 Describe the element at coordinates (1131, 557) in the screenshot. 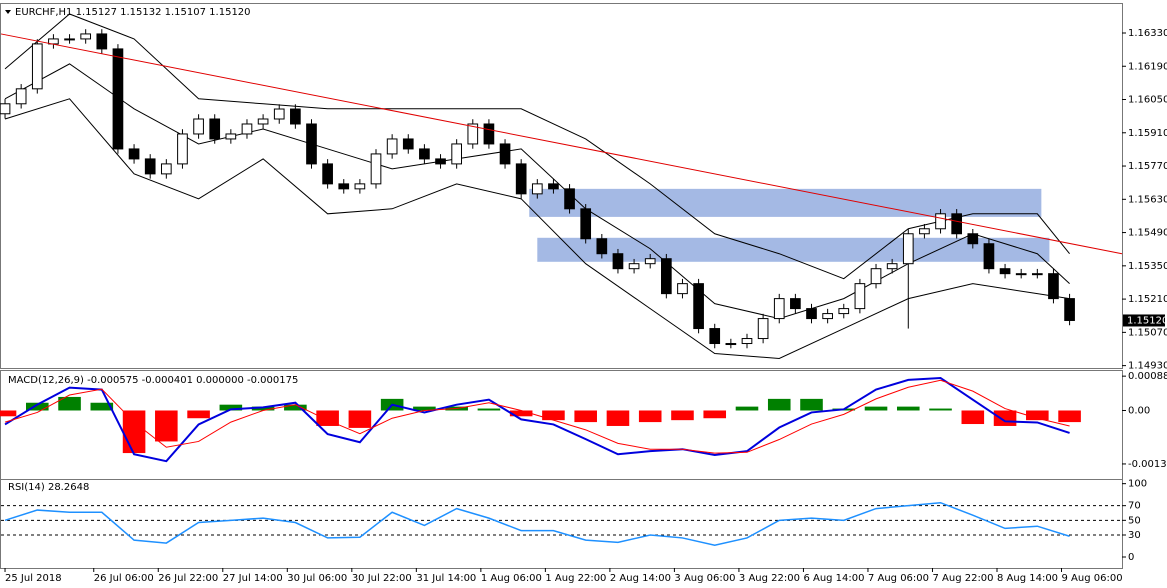

I see `y-tick-label: 0` at that location.